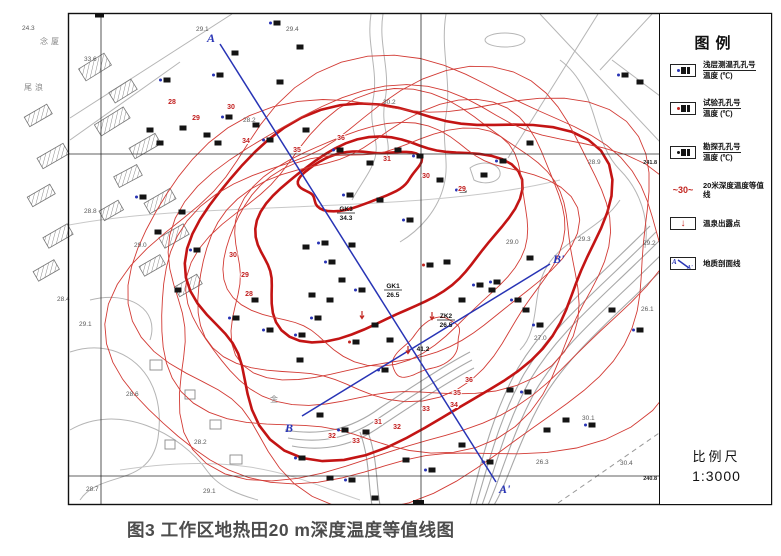 The width and height of the screenshot is (781, 556). What do you see at coordinates (397, 333) in the screenshot?
I see `hot-spring-icons` at bounding box center [397, 333].